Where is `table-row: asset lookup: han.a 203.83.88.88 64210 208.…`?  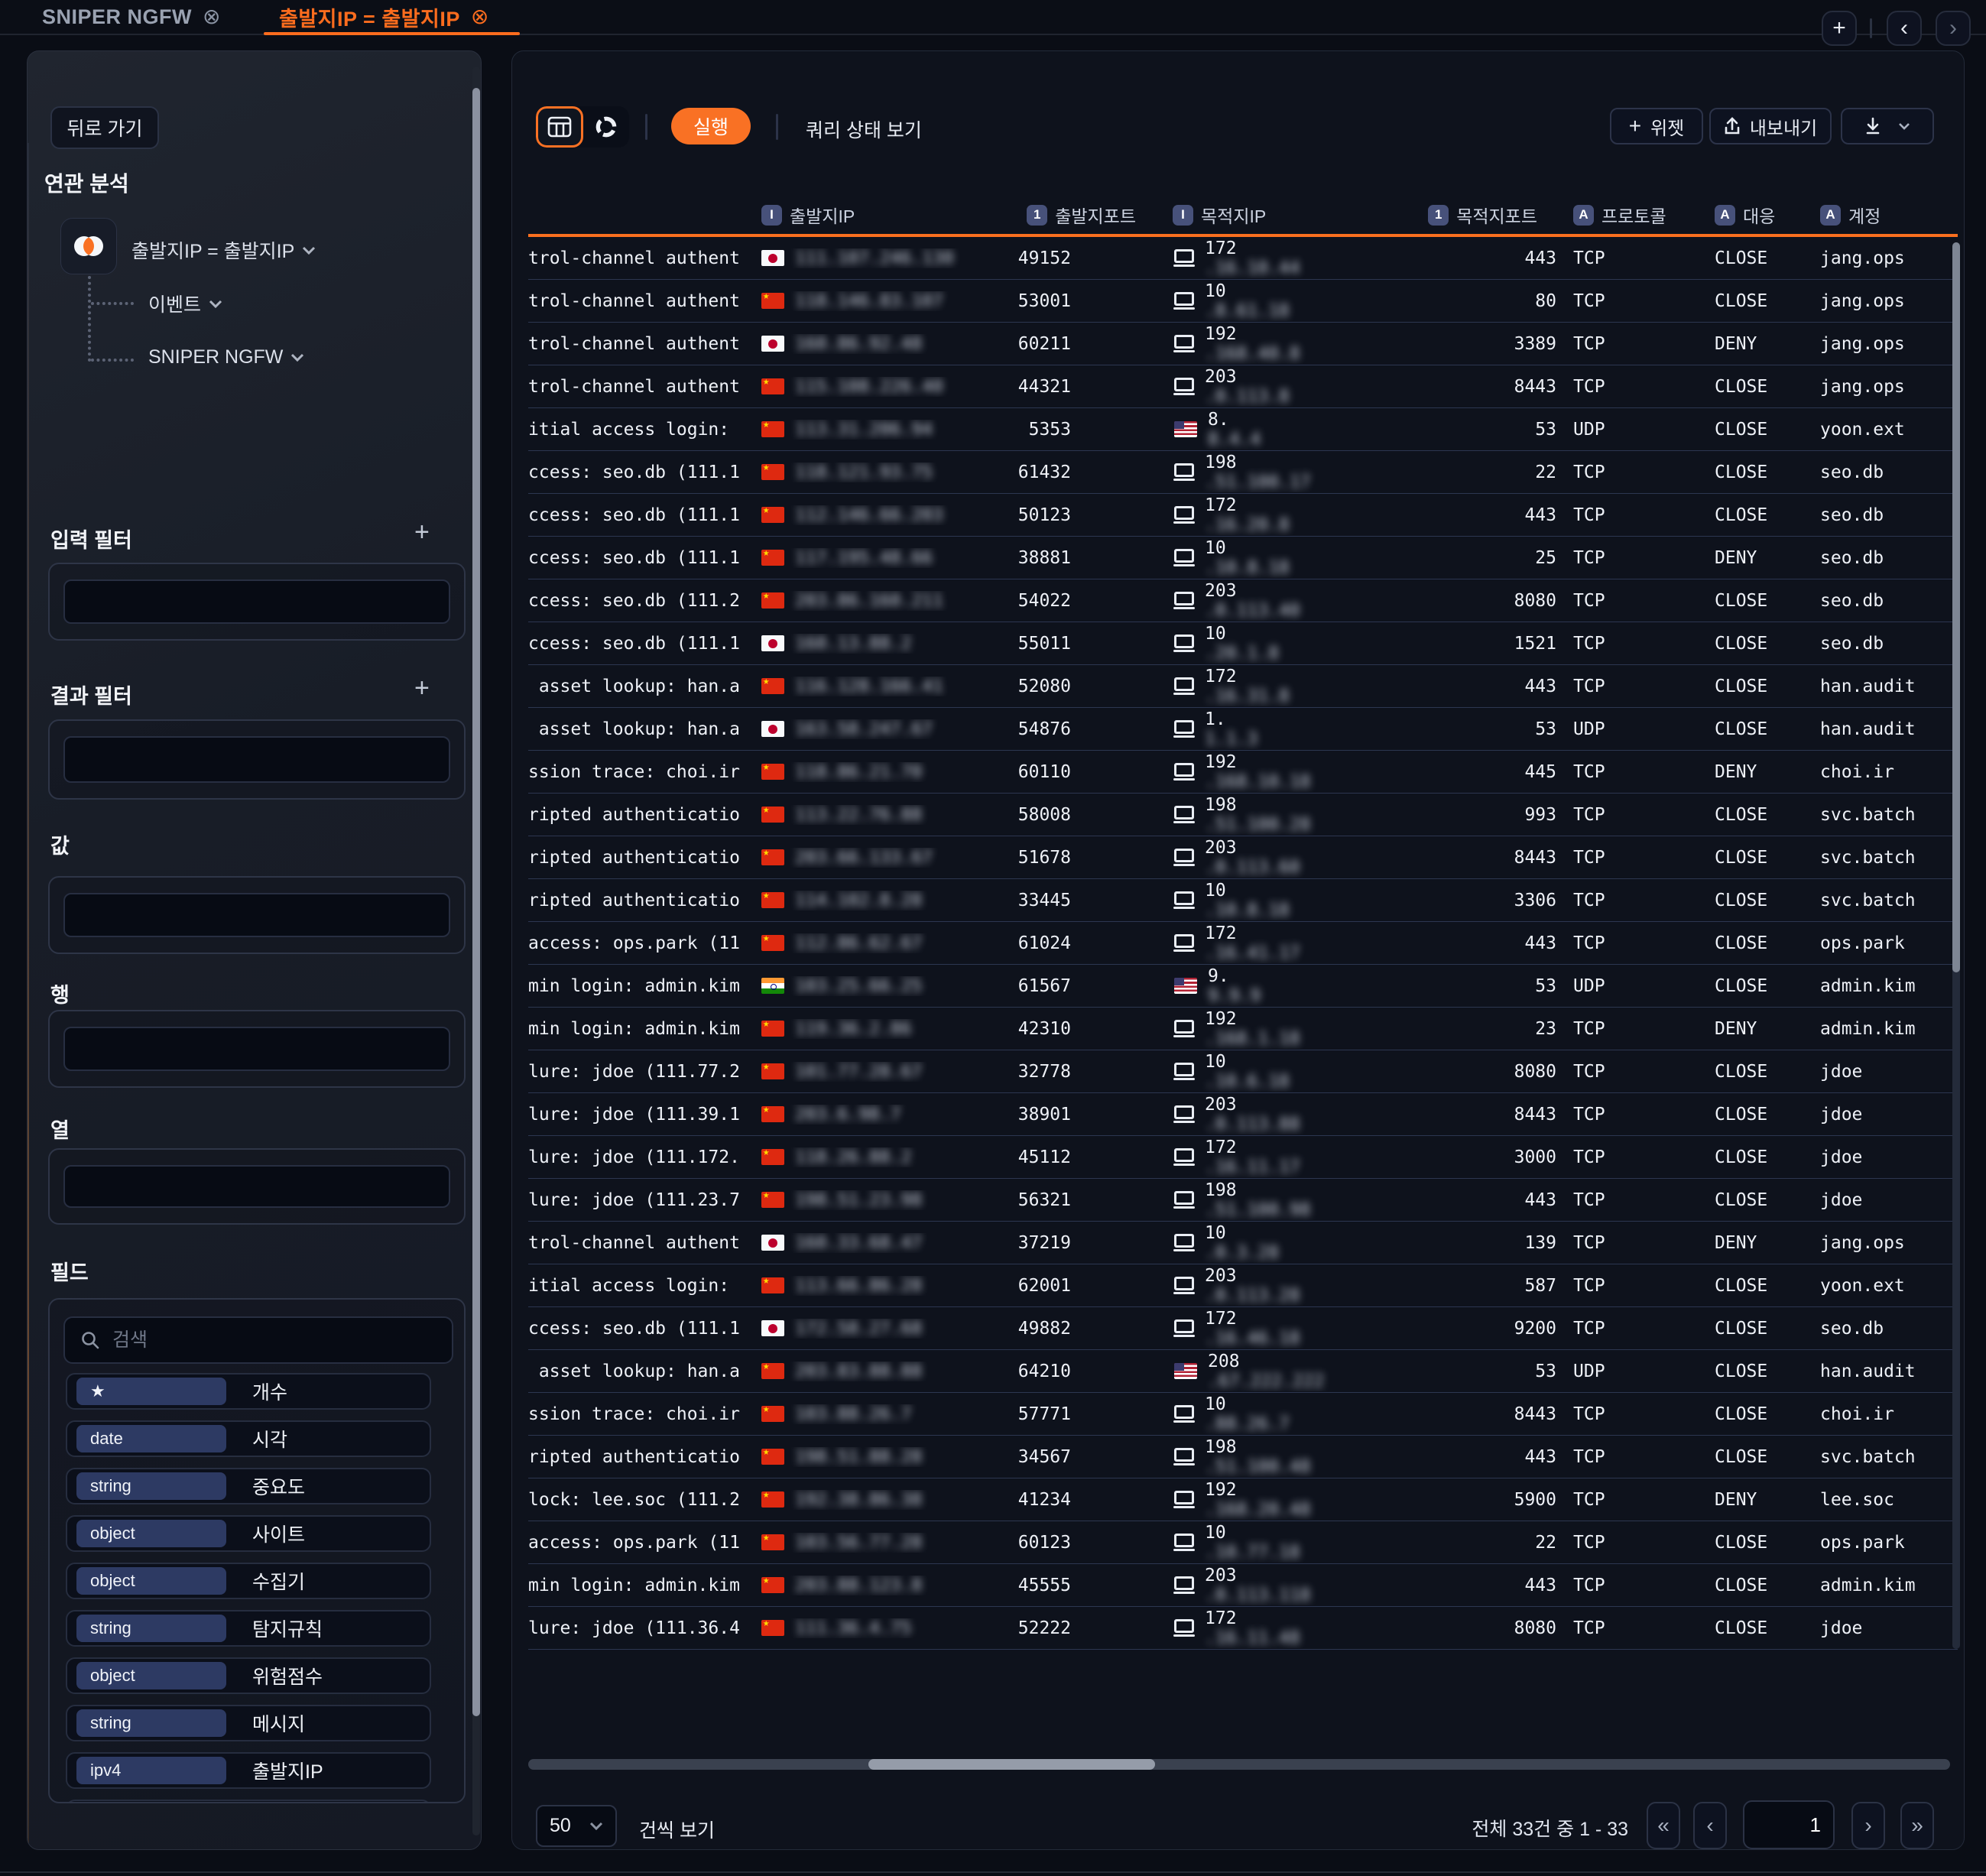 table-row: asset lookup: han.a 203.83.88.88 64210 208.… is located at coordinates (1243, 1371).